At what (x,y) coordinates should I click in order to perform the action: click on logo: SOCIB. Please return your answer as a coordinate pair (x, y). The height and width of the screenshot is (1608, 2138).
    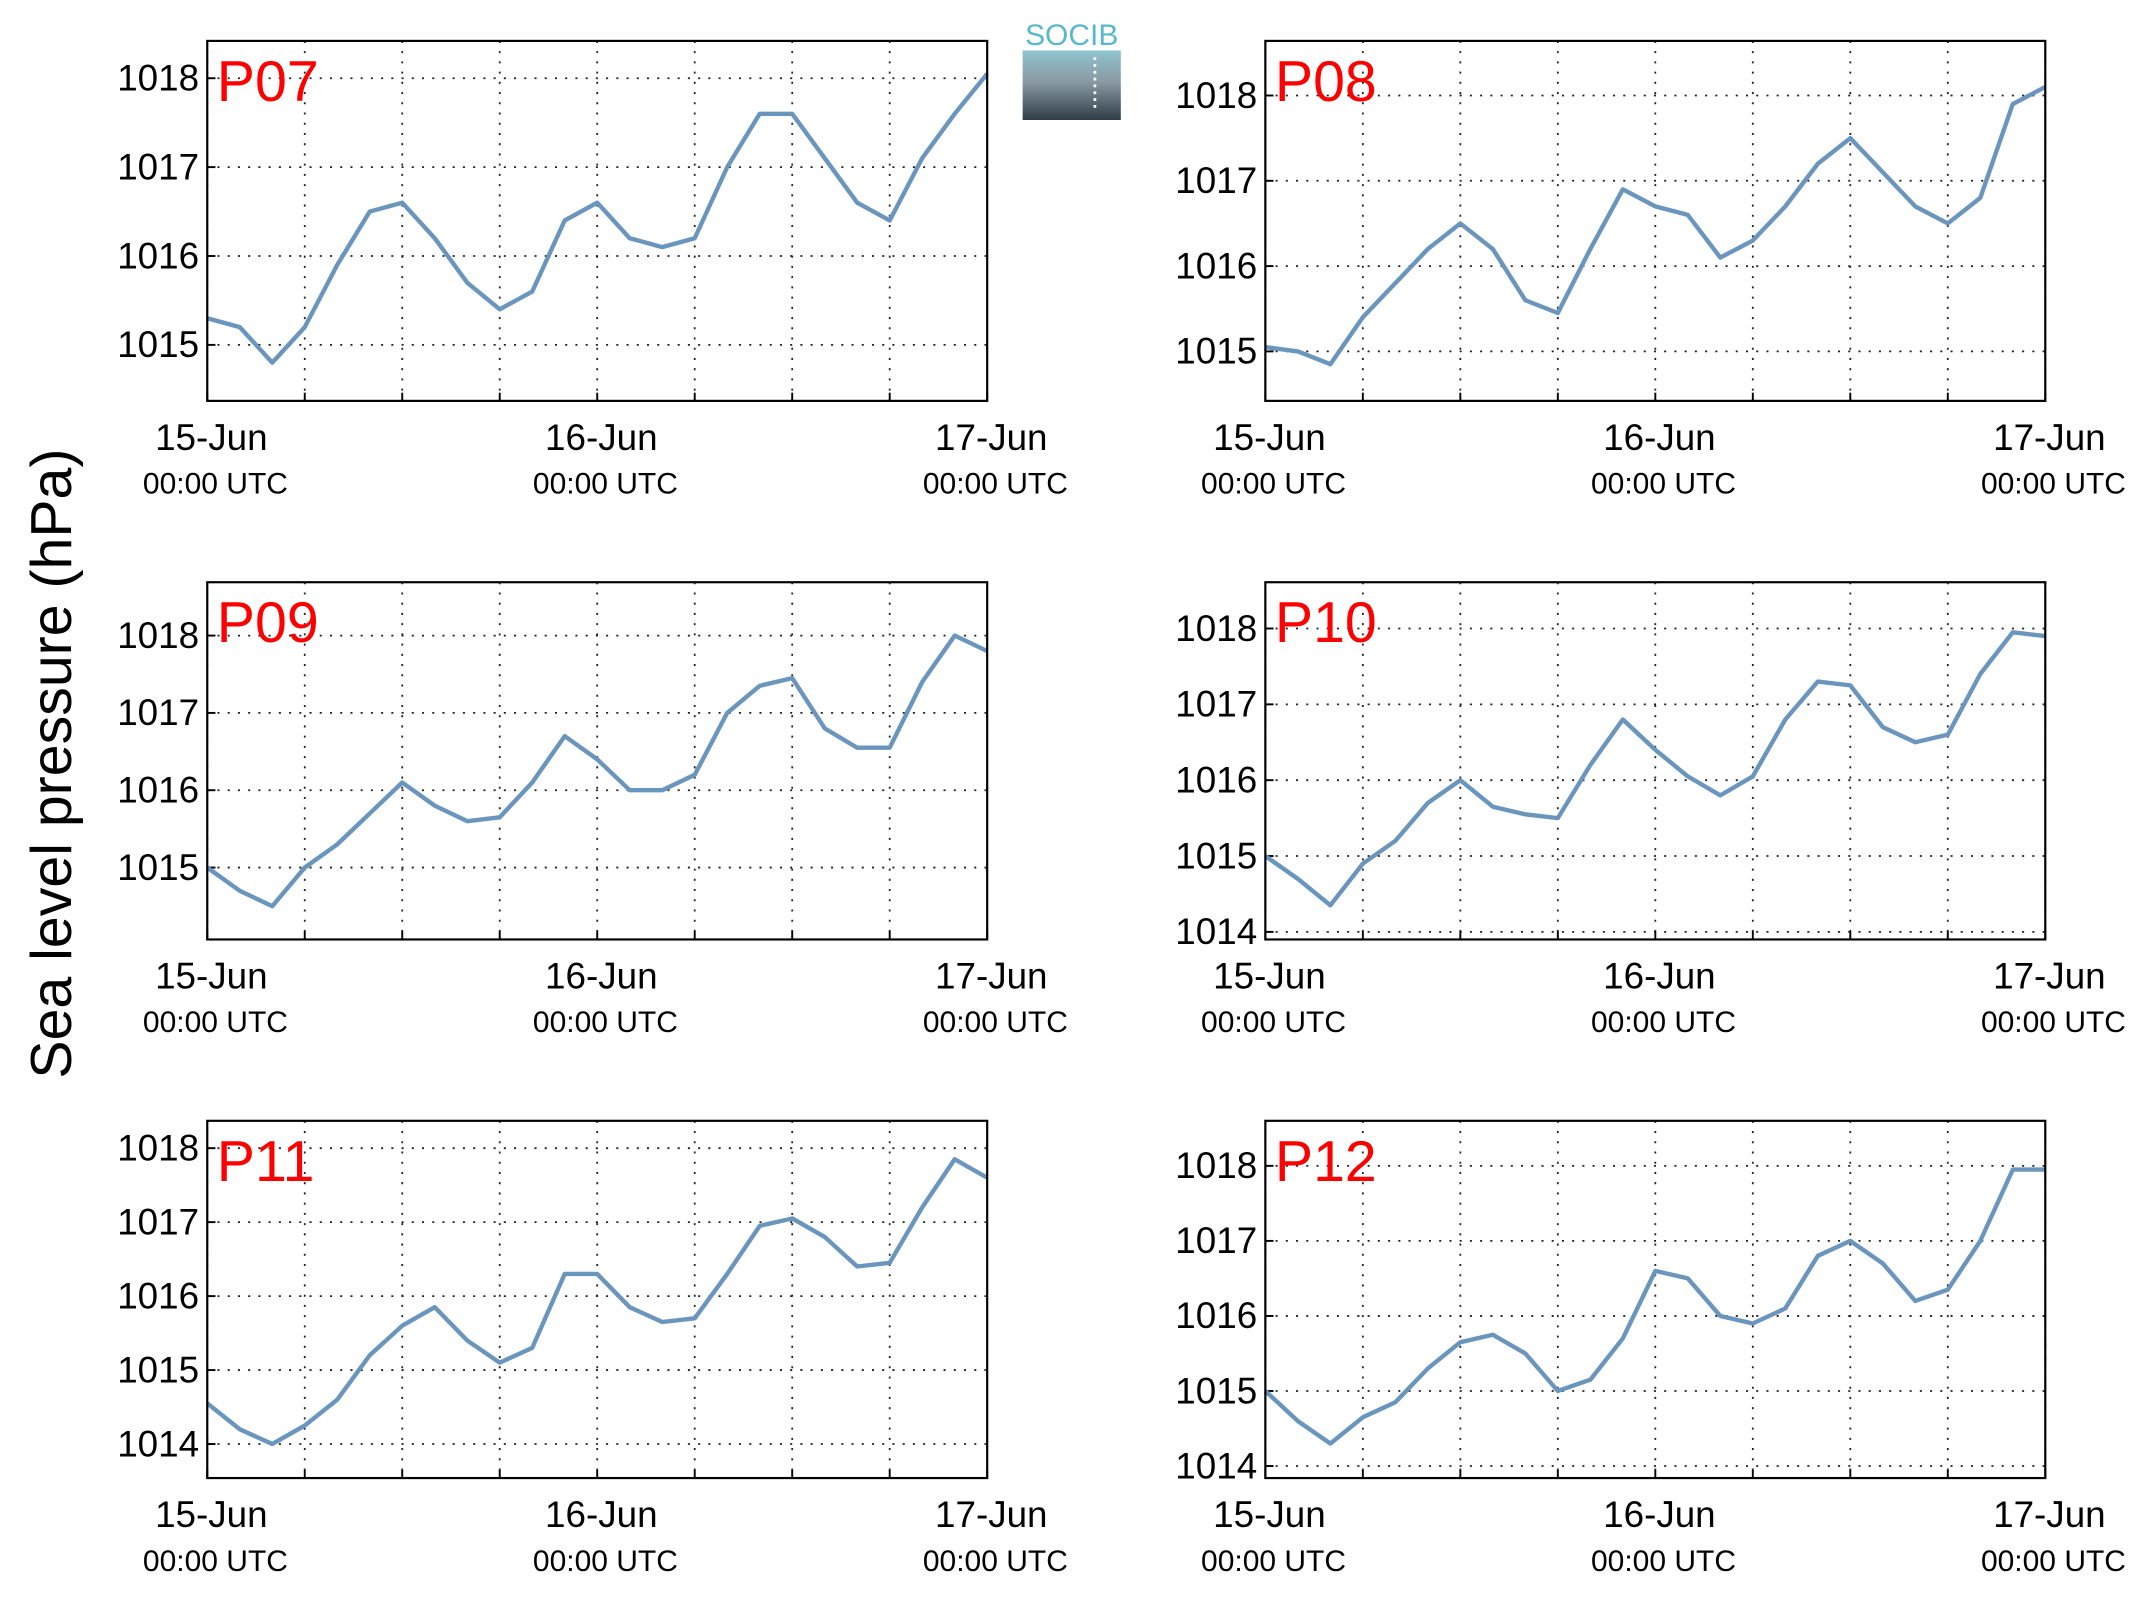
    Looking at the image, I should click on (1071, 69).